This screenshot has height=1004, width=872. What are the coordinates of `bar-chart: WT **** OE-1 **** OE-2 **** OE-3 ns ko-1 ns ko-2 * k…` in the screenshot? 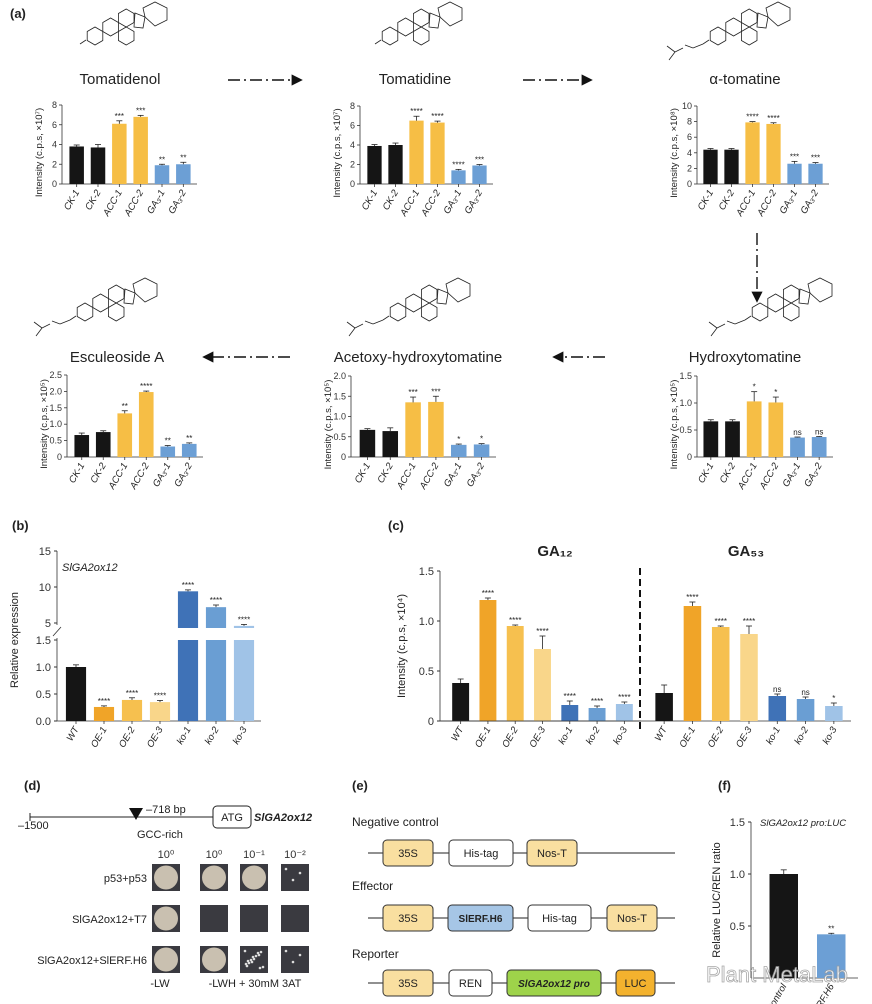 It's located at (645, 646).